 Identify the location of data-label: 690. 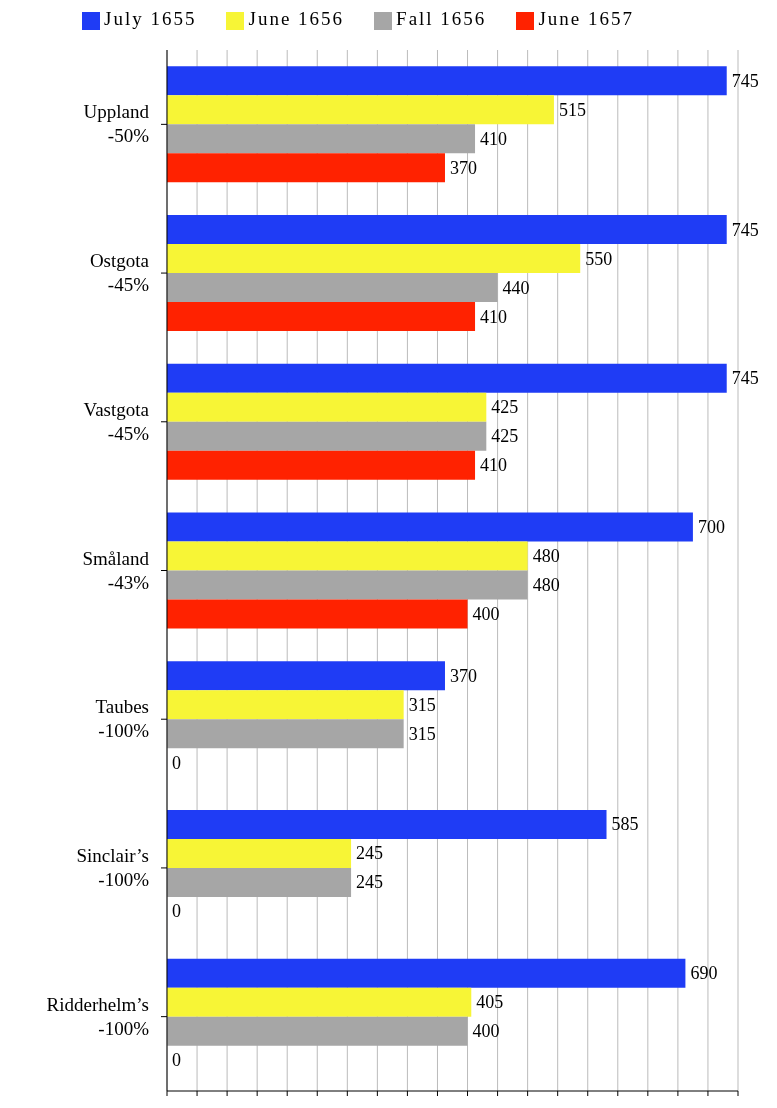
(704, 973).